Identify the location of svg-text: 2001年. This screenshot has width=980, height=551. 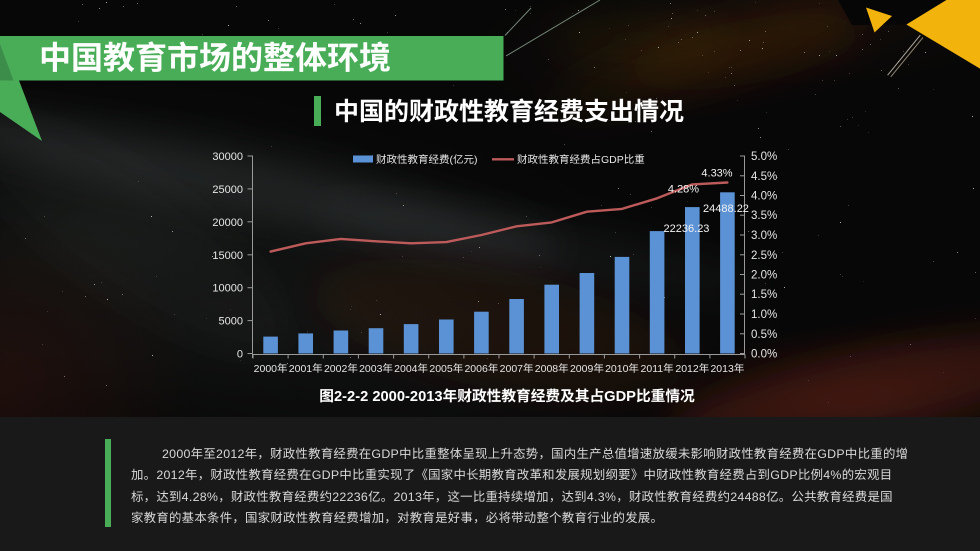
(306, 369).